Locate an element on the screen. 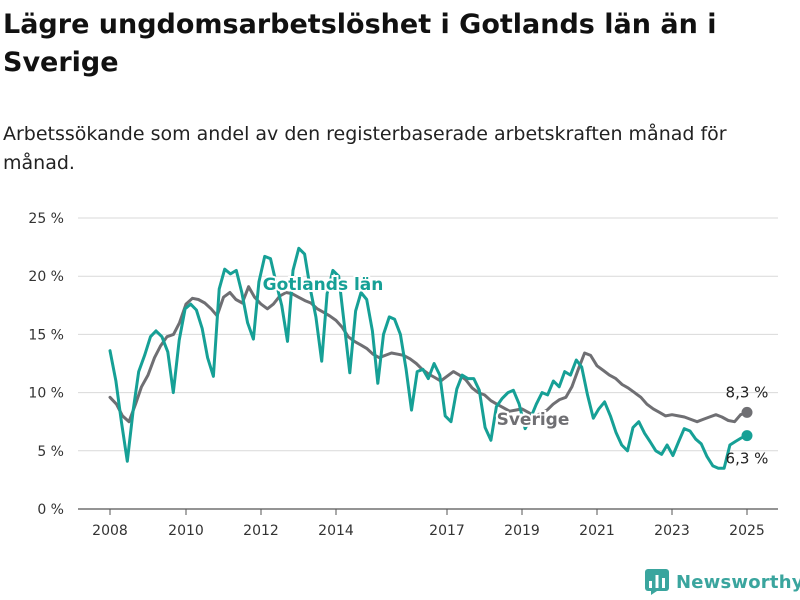 The width and height of the screenshot is (800, 600). x-tick-label: 2023 is located at coordinates (672, 531).